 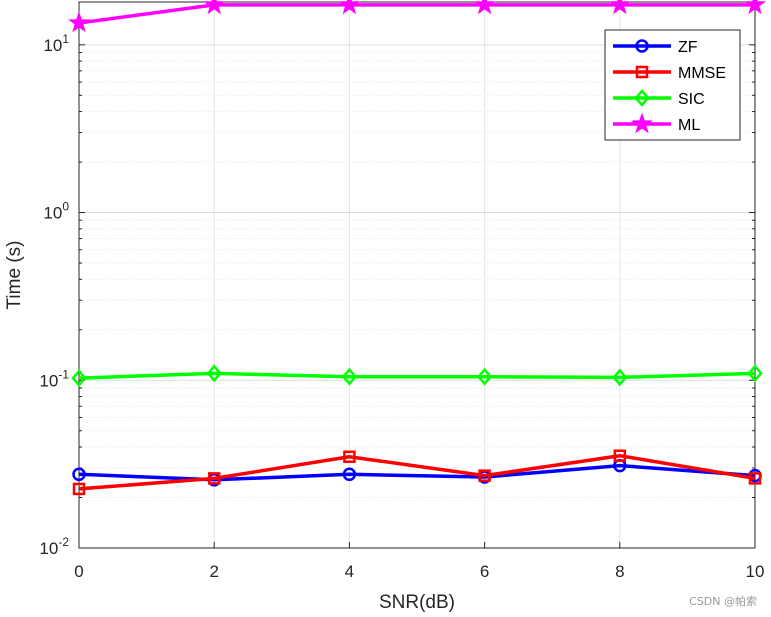 What do you see at coordinates (417, 375) in the screenshot?
I see `series-line-sic` at bounding box center [417, 375].